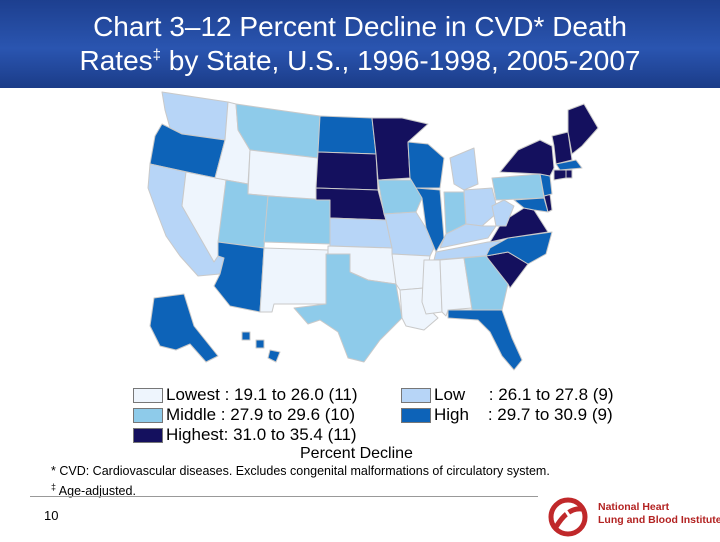 The height and width of the screenshot is (542, 720). I want to click on nhlbi-logo-text: National Heart Lung and Blood Institute, so click(659, 514).